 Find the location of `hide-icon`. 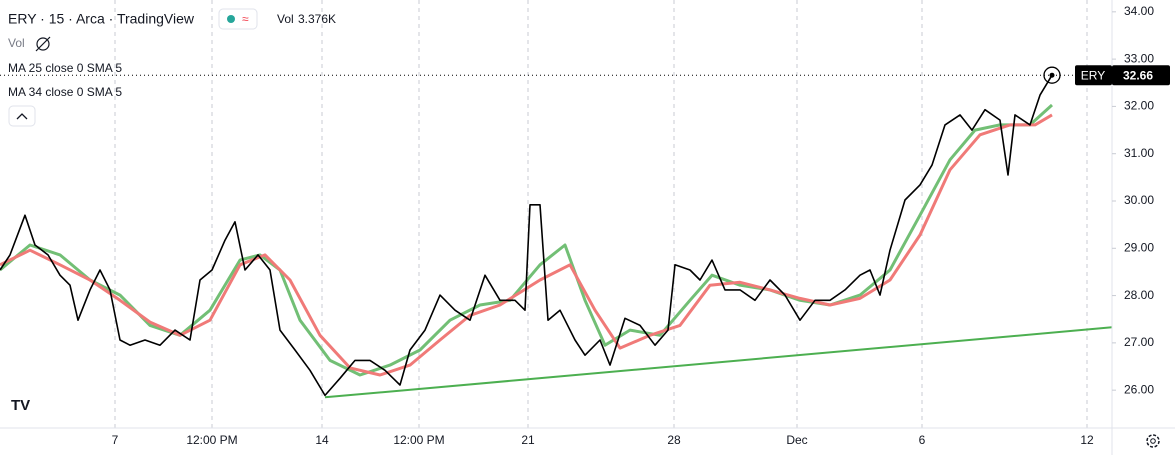

hide-icon is located at coordinates (43, 44).